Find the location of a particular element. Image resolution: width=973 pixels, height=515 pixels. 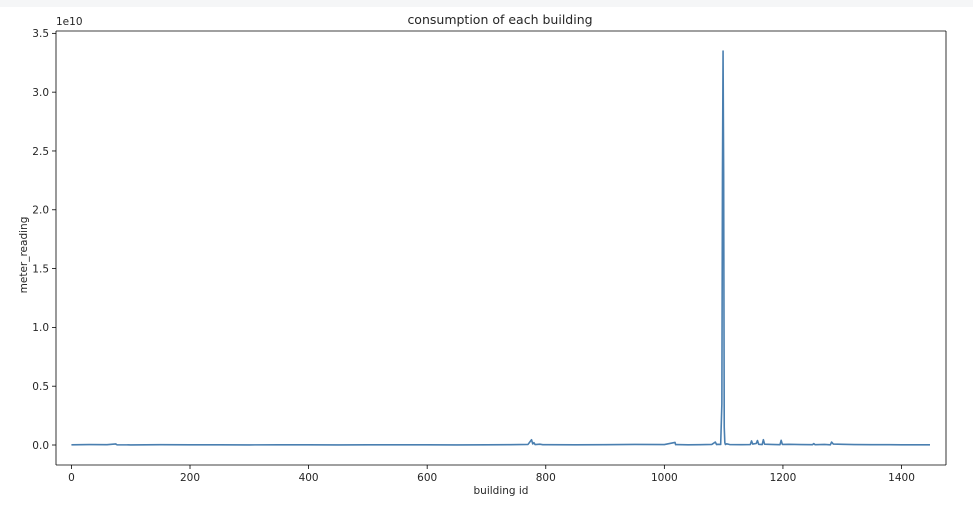

y-tick-label: 0.5 is located at coordinates (40, 387).